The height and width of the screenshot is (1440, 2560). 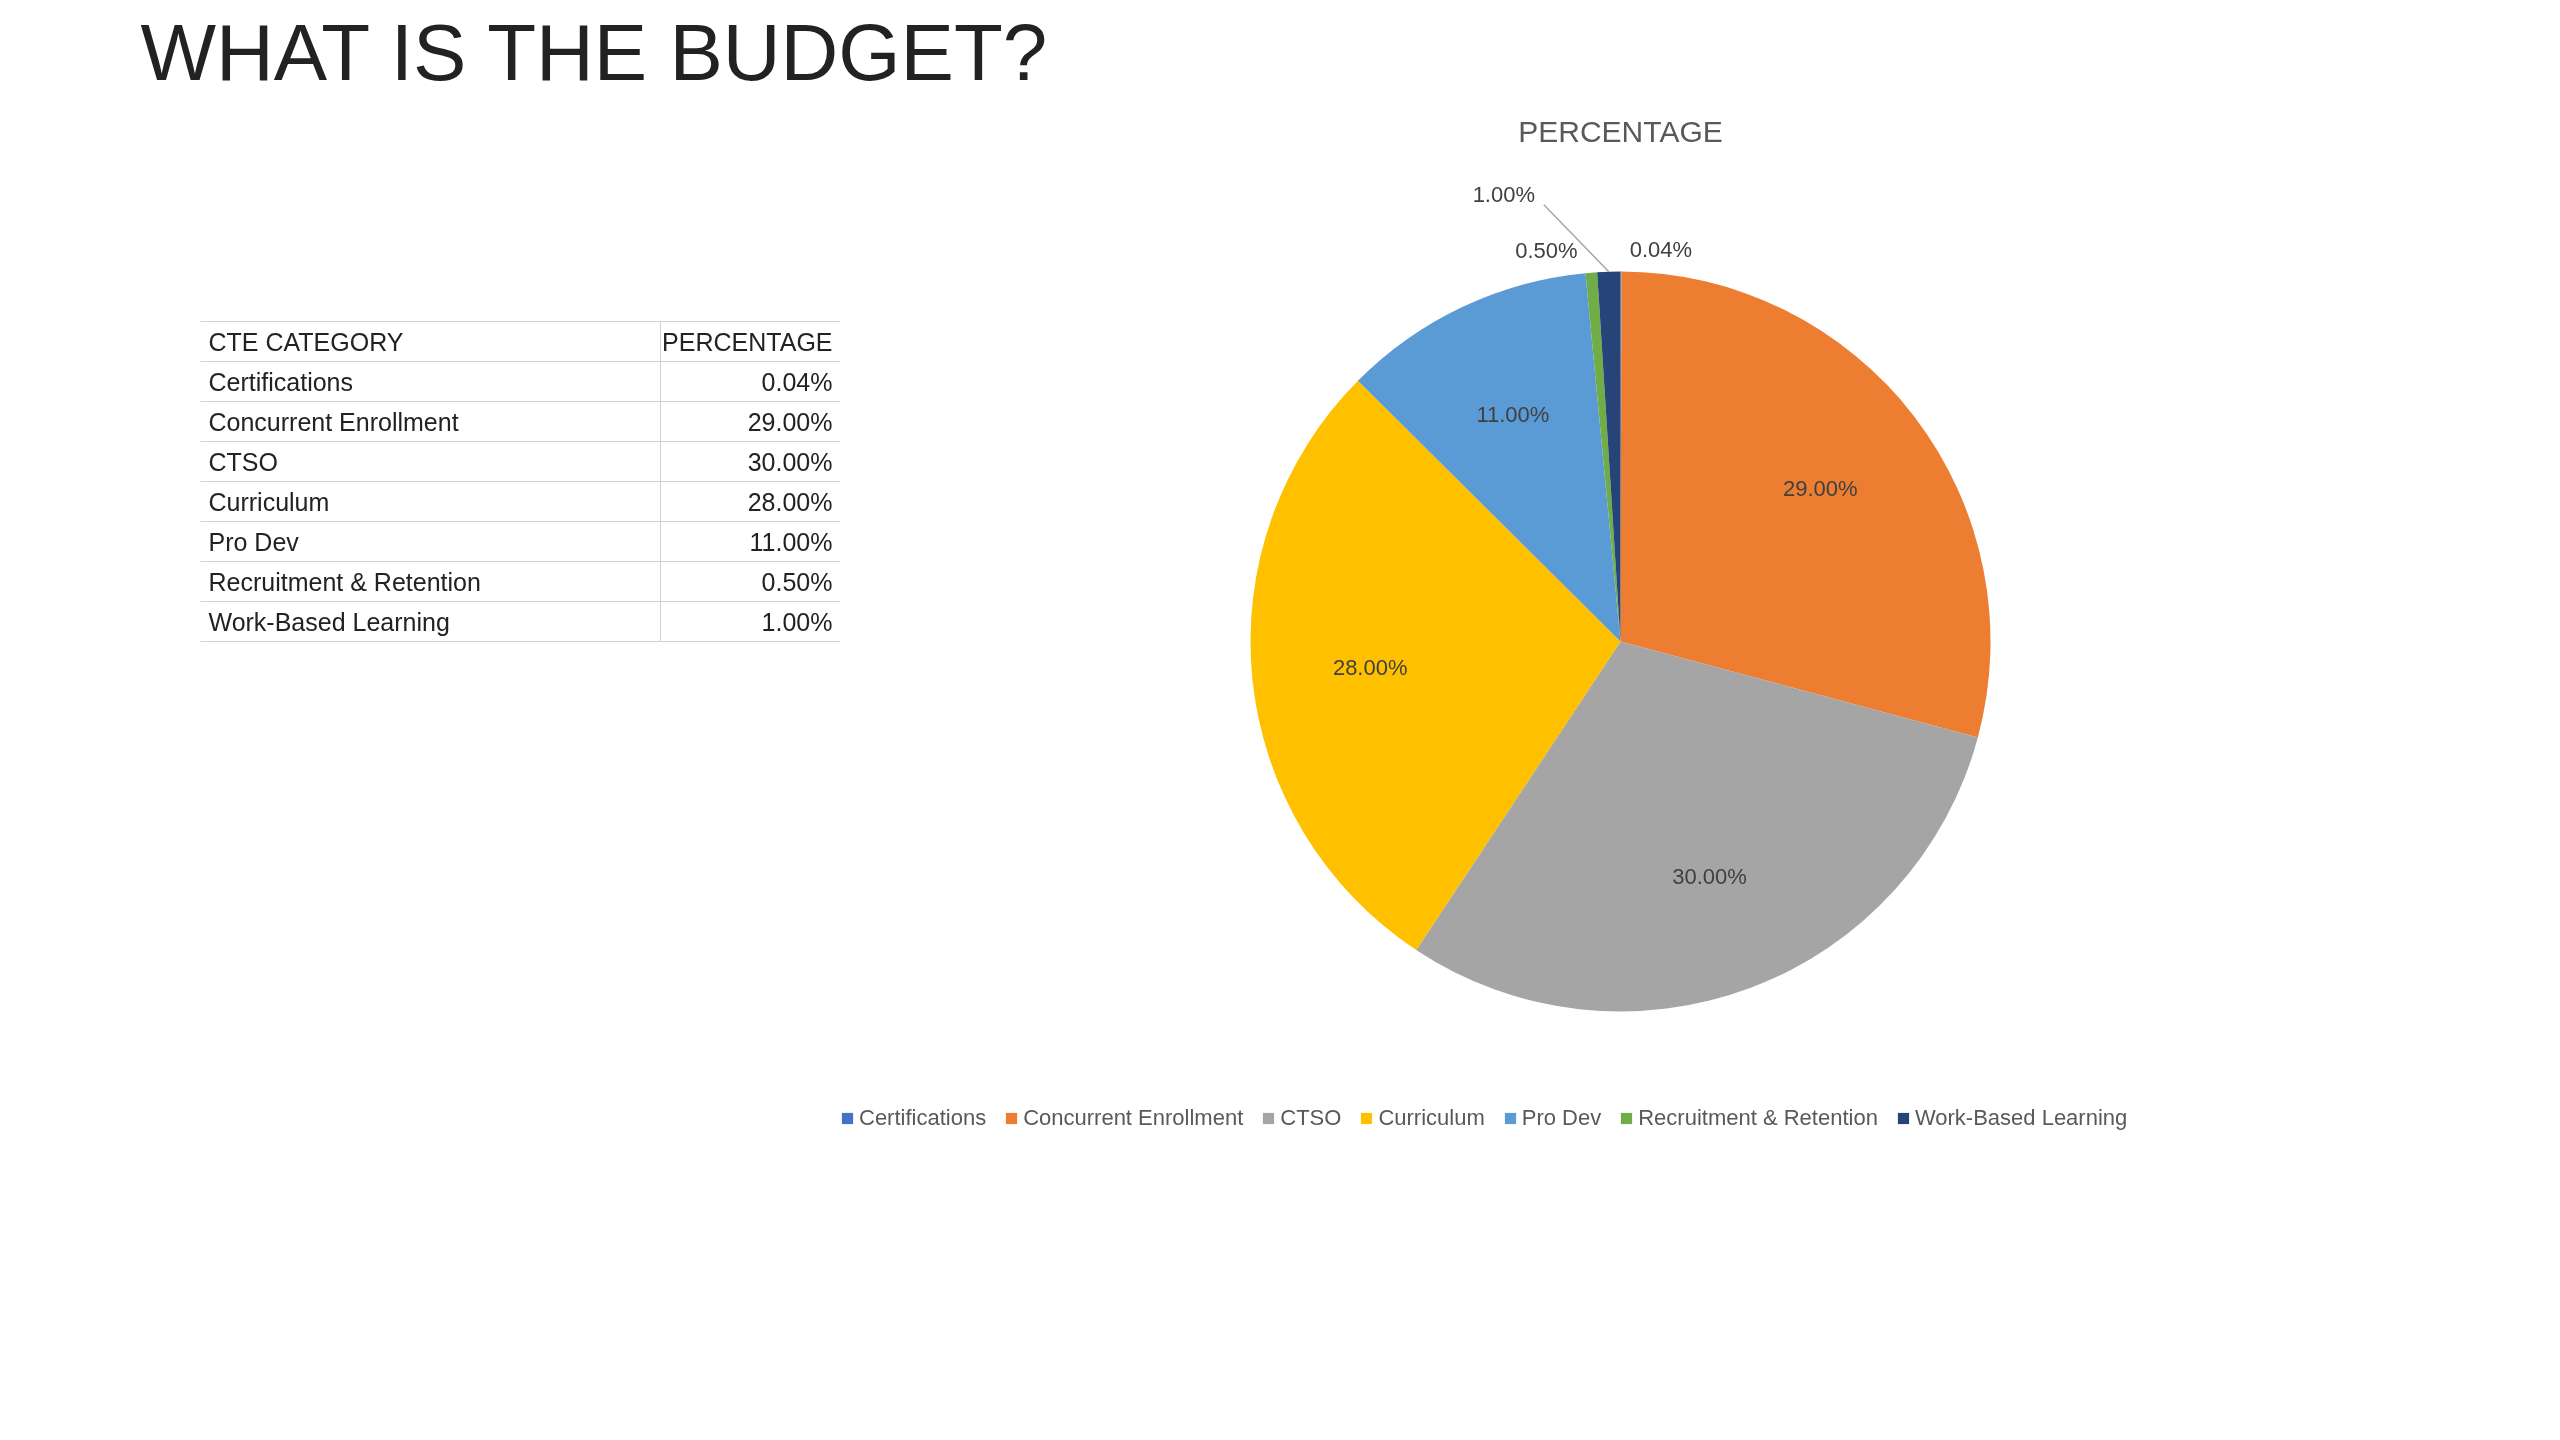 What do you see at coordinates (790, 501) in the screenshot?
I see `text: 28.00%` at bounding box center [790, 501].